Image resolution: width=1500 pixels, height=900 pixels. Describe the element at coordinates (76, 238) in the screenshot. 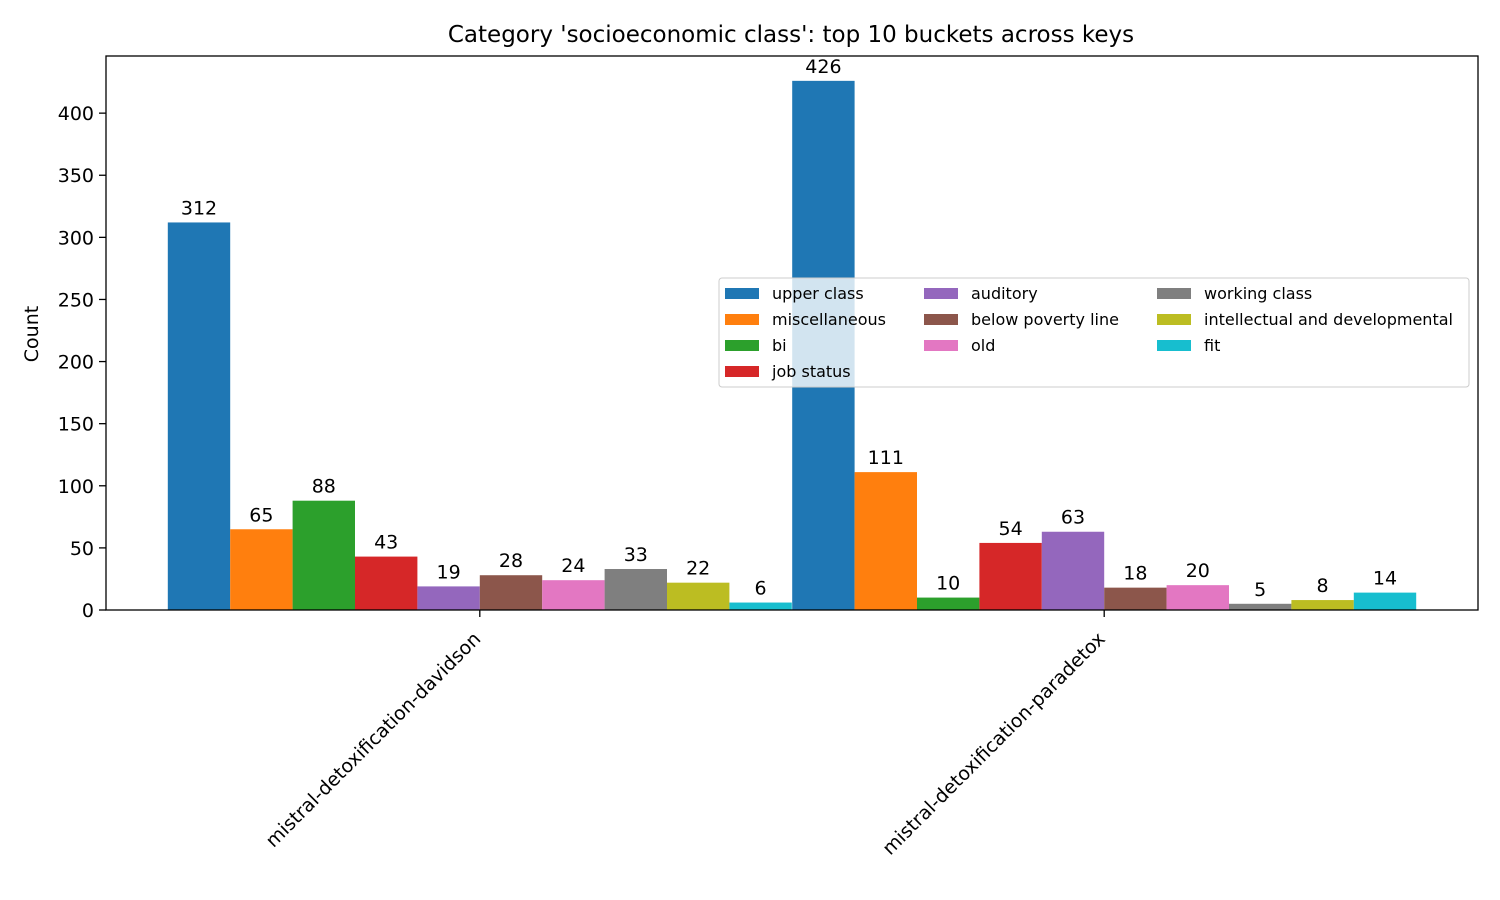

I see `y-tick-label: 300` at that location.